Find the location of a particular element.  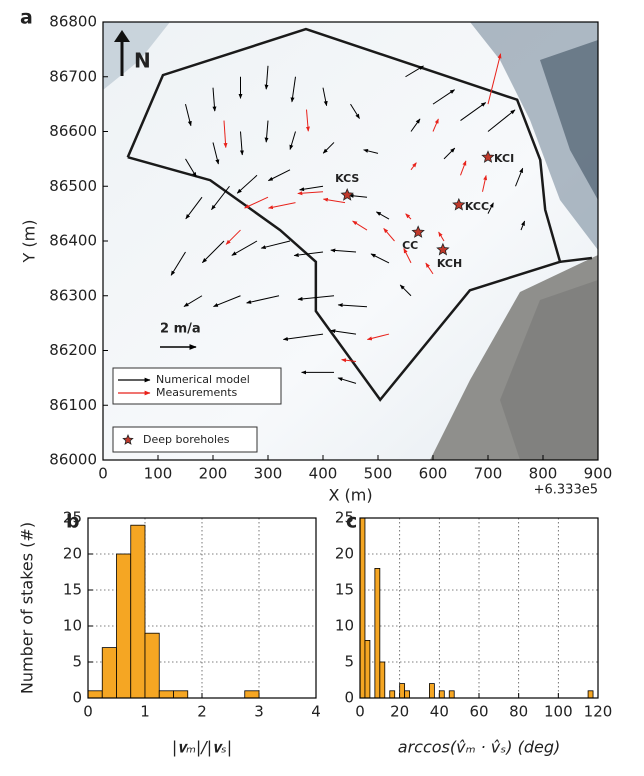

x-tick-label: 60 is located at coordinates (478, 712).